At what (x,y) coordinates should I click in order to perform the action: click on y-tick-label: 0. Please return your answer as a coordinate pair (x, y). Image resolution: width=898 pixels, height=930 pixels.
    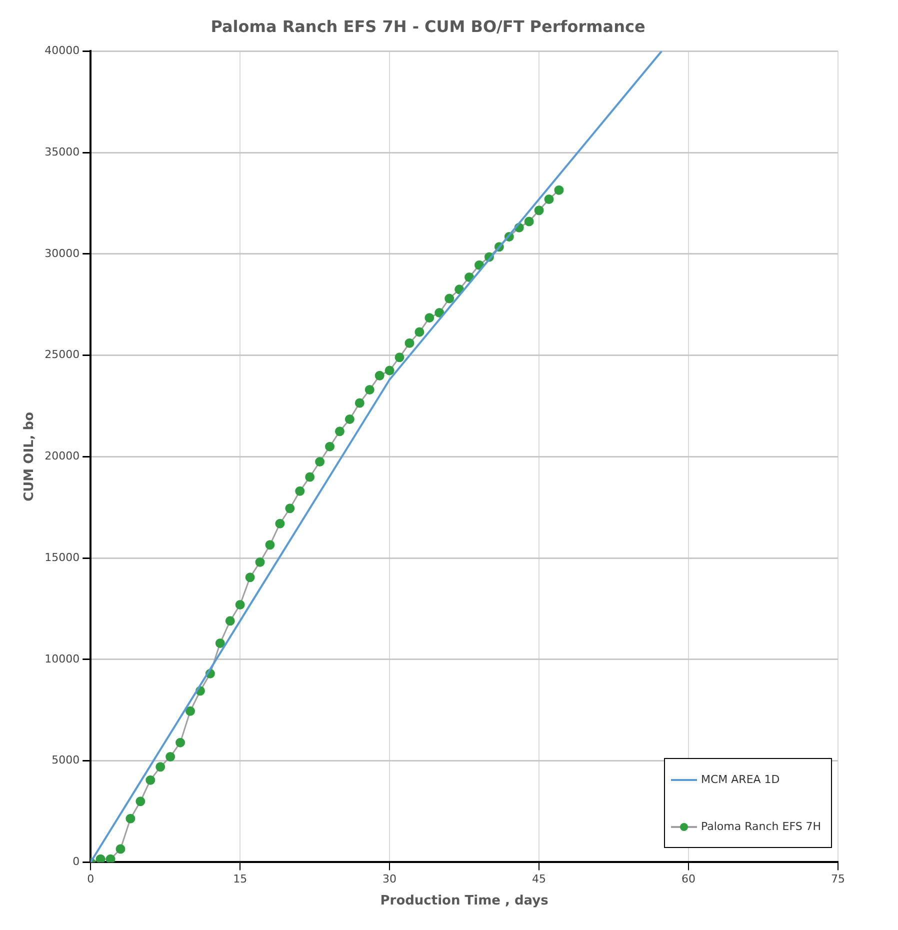
    Looking at the image, I should click on (76, 861).